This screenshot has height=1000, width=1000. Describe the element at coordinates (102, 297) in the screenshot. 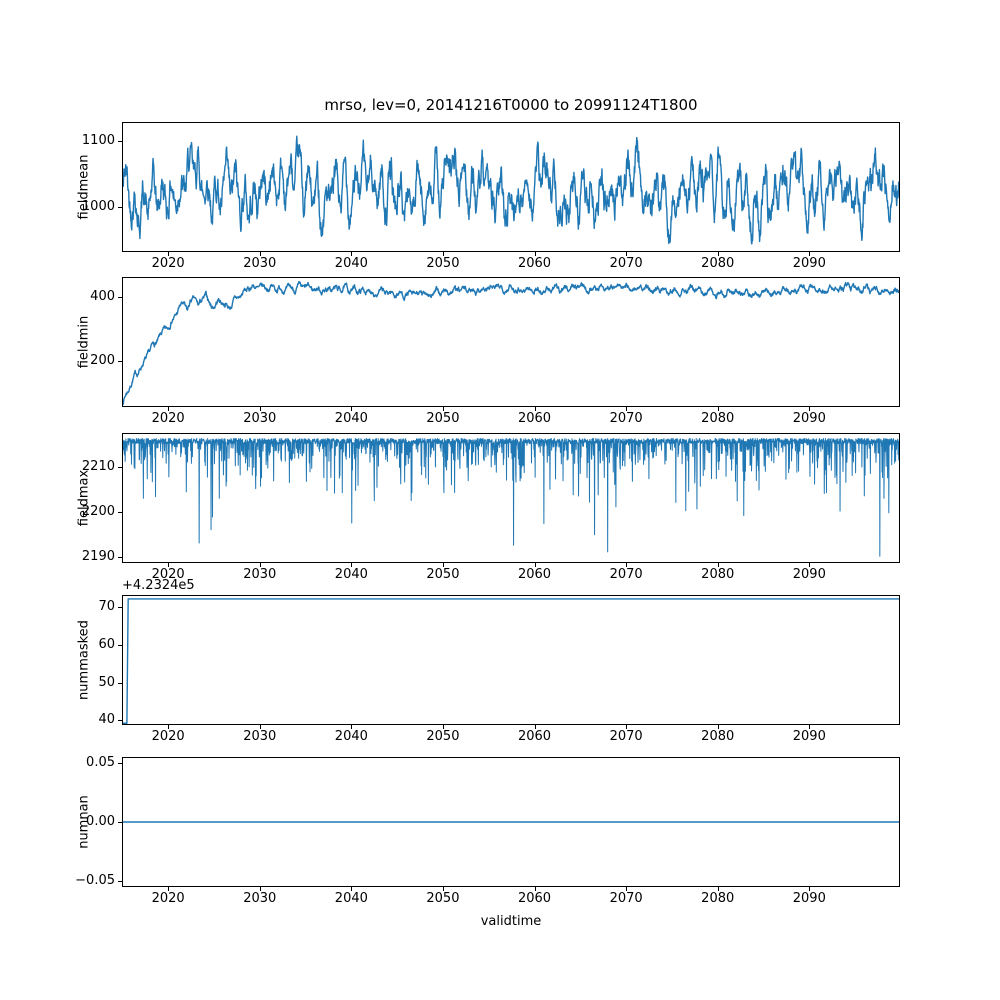

I see `ytick-label: 400` at that location.